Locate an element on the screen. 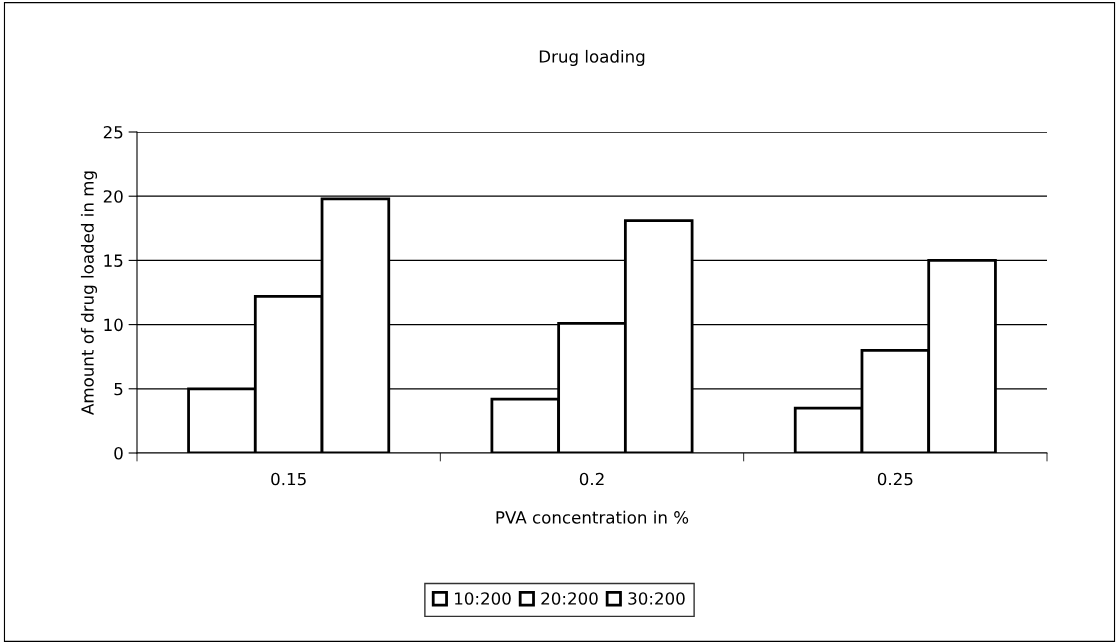  legend-label: 10:200 is located at coordinates (483, 598).